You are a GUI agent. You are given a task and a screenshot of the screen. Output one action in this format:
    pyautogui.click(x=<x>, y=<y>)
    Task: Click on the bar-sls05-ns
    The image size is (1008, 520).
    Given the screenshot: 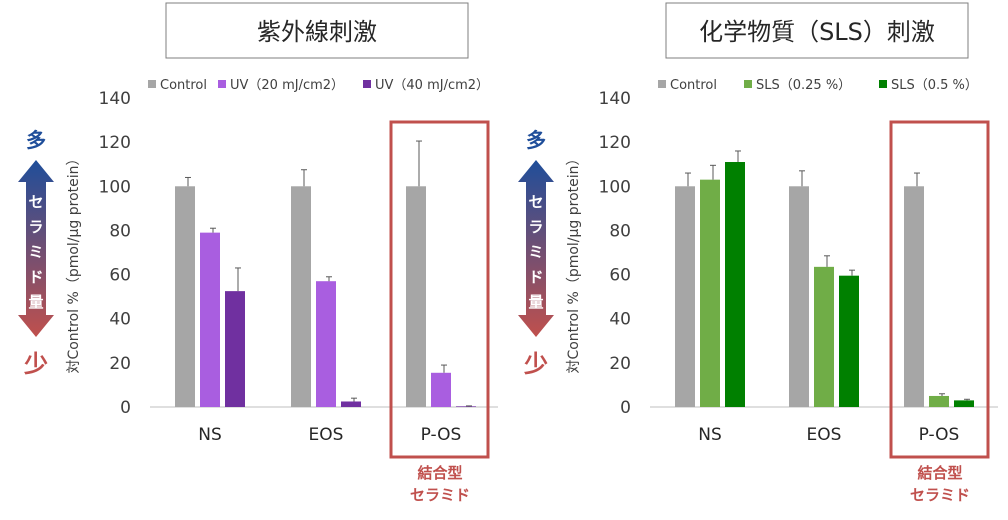 What is the action you would take?
    pyautogui.click(x=735, y=284)
    